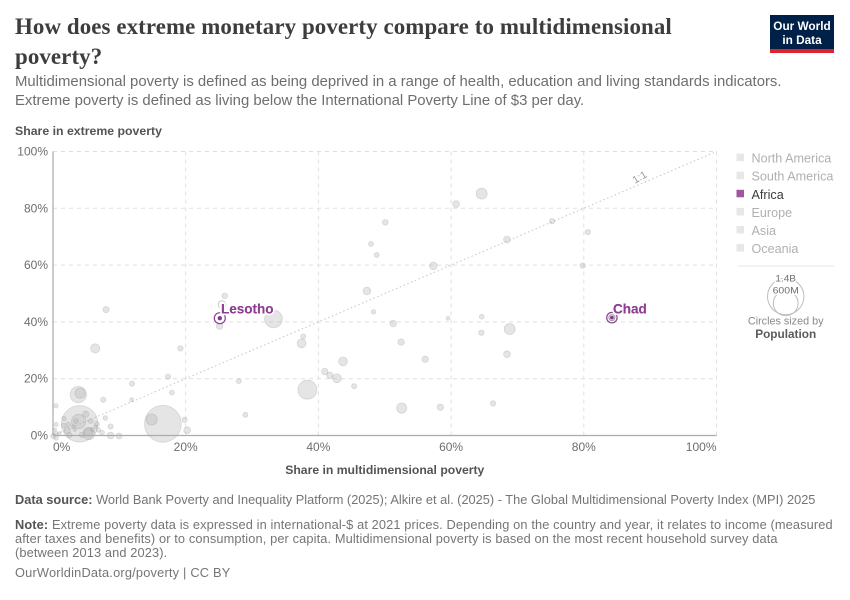 This screenshot has width=850, height=600. I want to click on svg-text: 1.4B, so click(785, 278).